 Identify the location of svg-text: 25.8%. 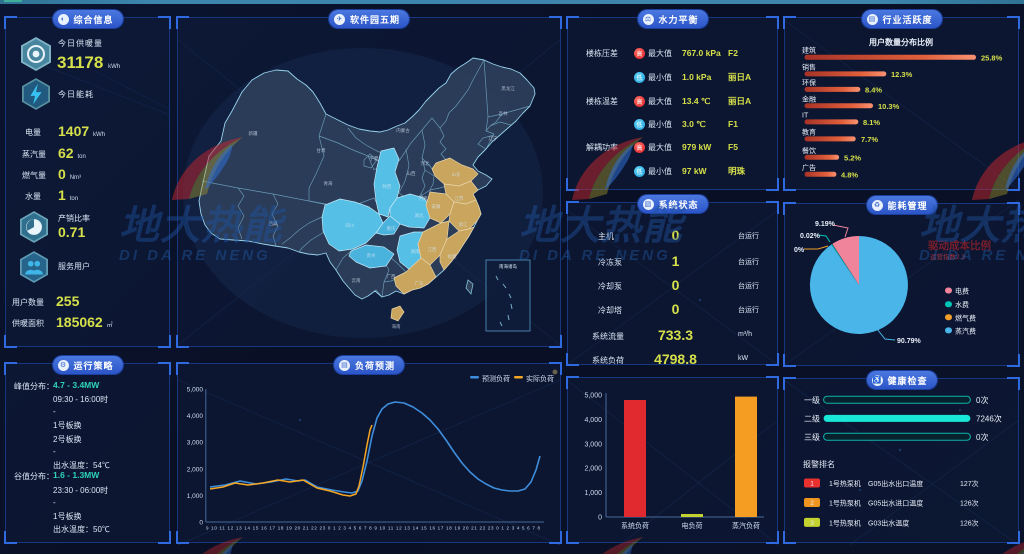
(992, 58).